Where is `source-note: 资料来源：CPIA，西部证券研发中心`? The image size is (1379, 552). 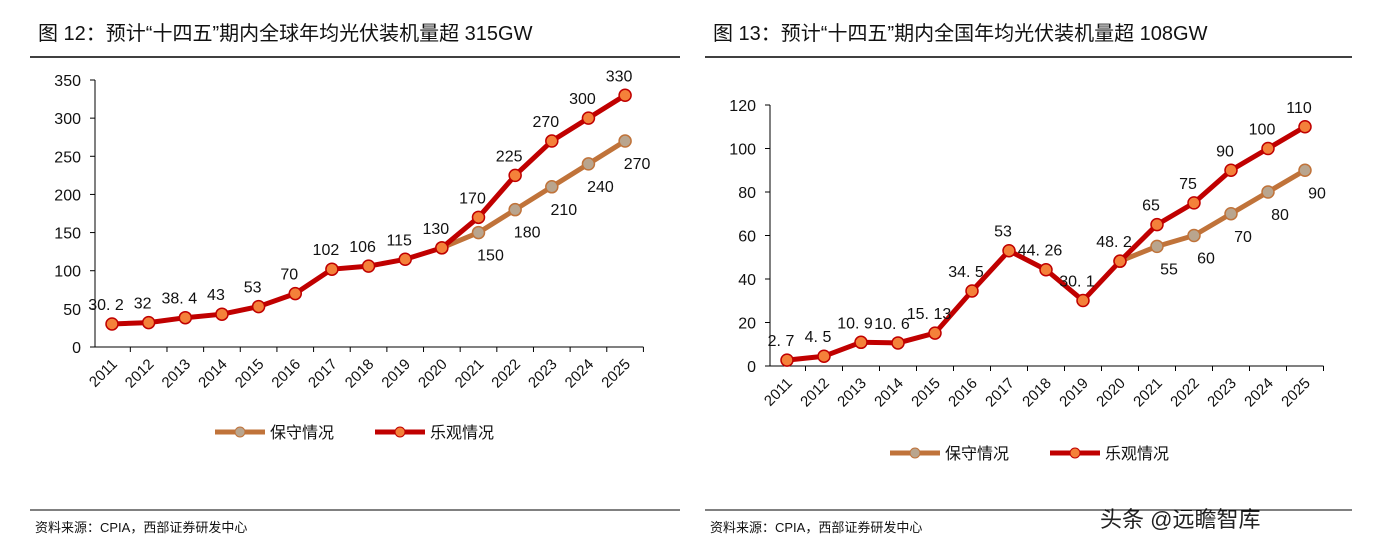 source-note: 资料来源：CPIA，西部证券研发中心 is located at coordinates (816, 527).